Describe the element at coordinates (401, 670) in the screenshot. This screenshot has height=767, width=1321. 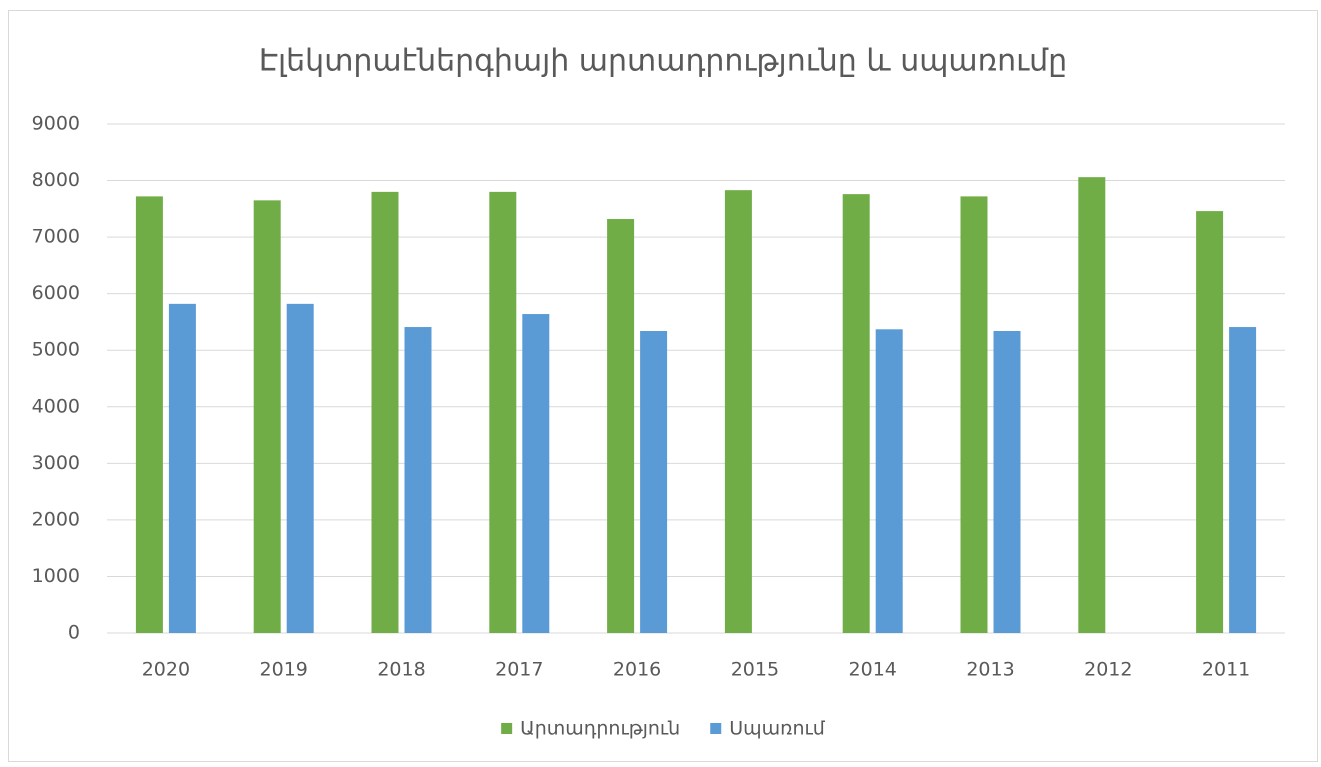
I see `x-tick-label: 2018` at that location.